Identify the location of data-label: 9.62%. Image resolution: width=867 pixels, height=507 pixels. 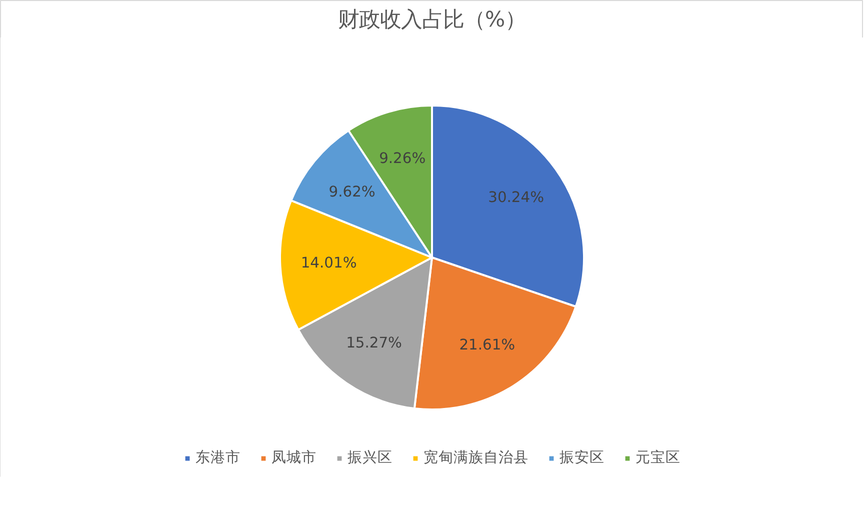
(352, 191).